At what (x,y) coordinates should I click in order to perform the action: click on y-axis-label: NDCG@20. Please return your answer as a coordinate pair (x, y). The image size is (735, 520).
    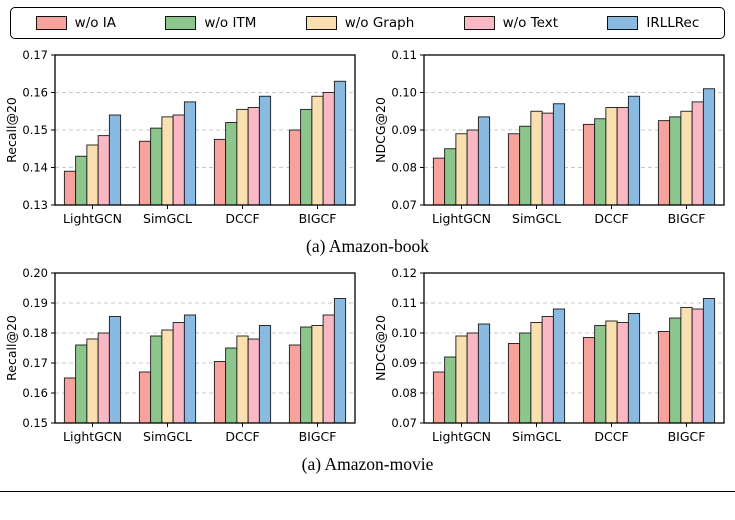
    Looking at the image, I should click on (380, 130).